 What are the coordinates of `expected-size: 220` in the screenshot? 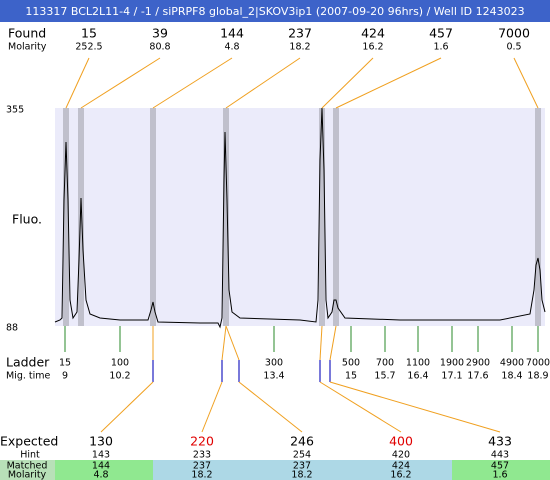 It's located at (202, 441).